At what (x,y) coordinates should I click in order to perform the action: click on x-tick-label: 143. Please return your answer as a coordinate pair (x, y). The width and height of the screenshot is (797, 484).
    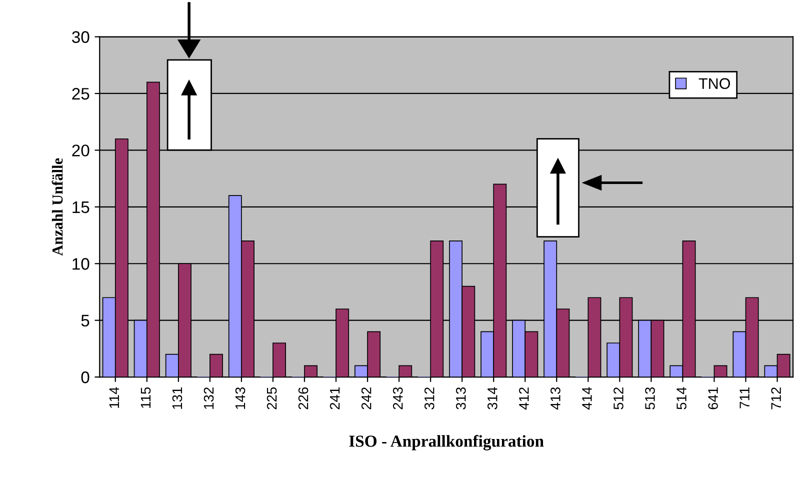
    Looking at the image, I should click on (240, 398).